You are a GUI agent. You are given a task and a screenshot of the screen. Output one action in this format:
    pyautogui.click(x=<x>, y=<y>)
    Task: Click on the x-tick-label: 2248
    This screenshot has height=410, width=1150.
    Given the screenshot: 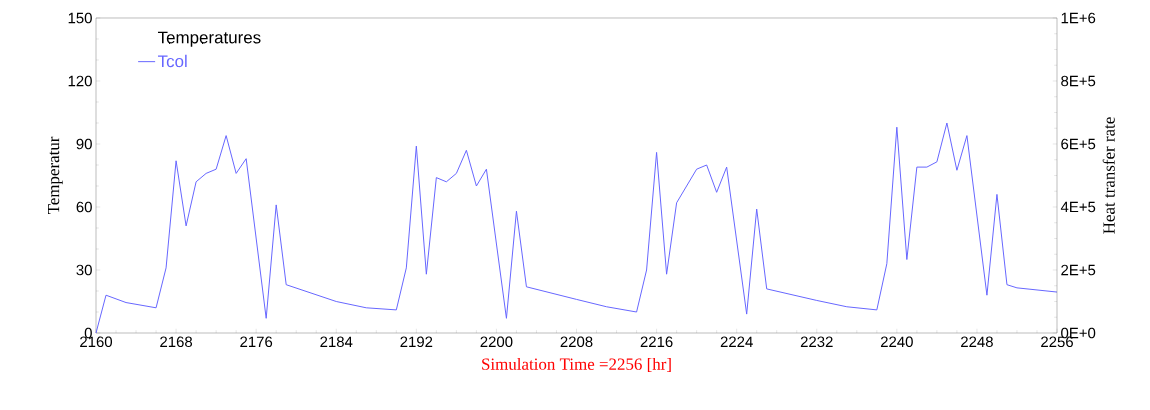 What is the action you would take?
    pyautogui.click(x=977, y=342)
    